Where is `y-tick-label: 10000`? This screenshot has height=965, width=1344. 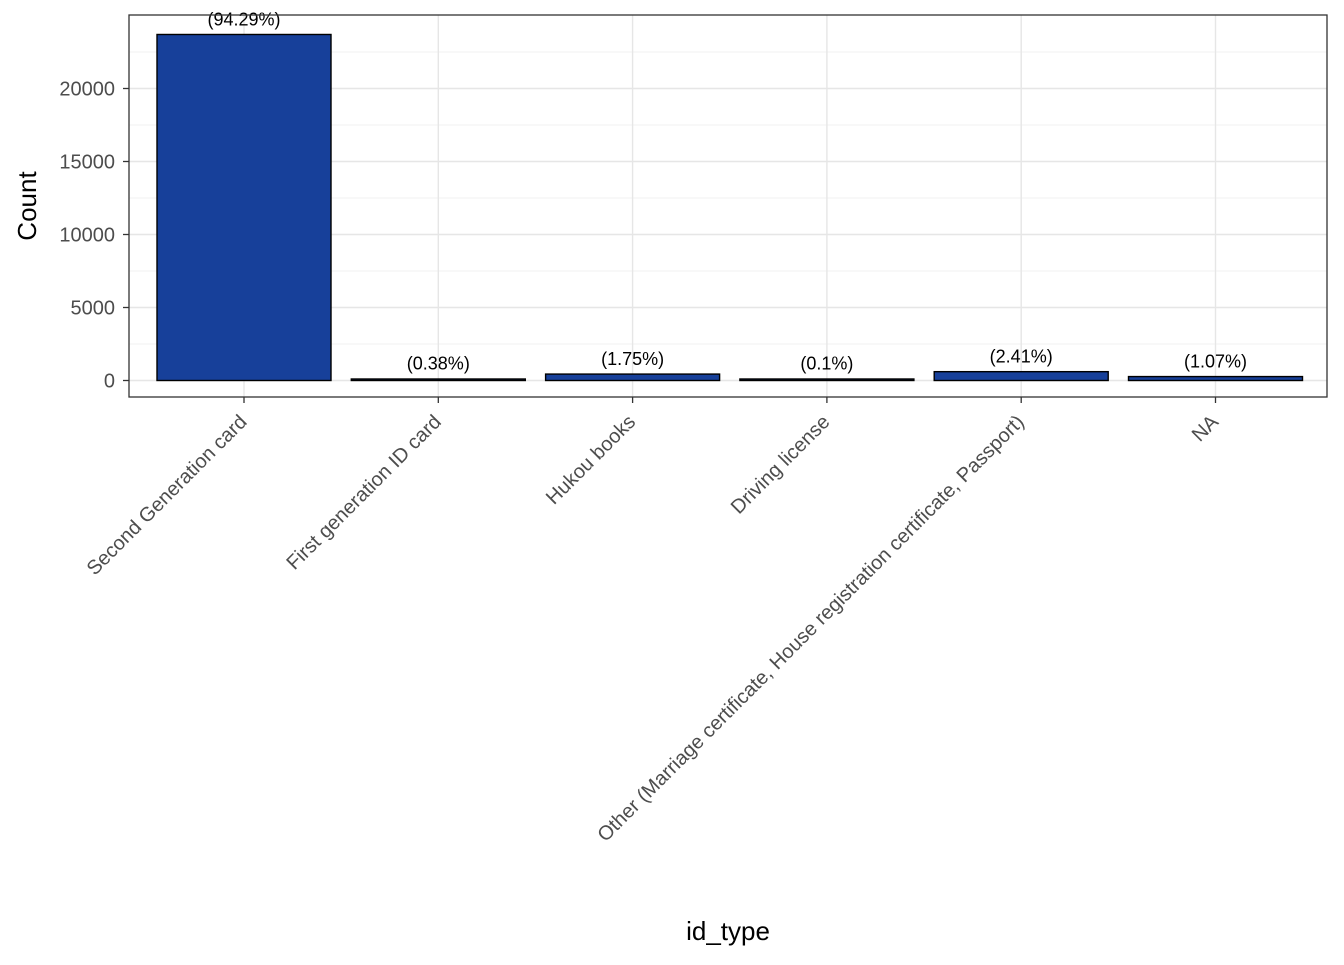
y-tick-label: 10000 is located at coordinates (87, 236).